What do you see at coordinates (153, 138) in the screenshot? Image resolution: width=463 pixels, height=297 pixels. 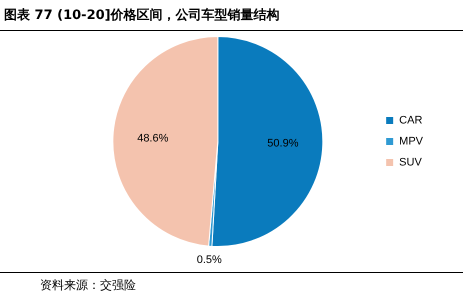 I see `data-label: 48.6%` at bounding box center [153, 138].